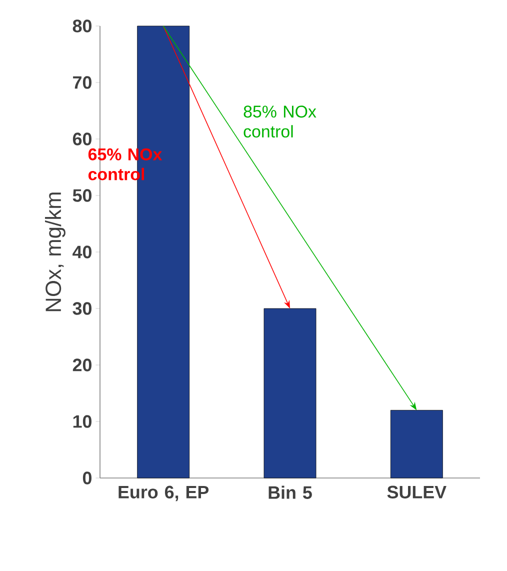 This screenshot has height=571, width=507. What do you see at coordinates (82, 26) in the screenshot?
I see `y-tick-label: 80` at bounding box center [82, 26].